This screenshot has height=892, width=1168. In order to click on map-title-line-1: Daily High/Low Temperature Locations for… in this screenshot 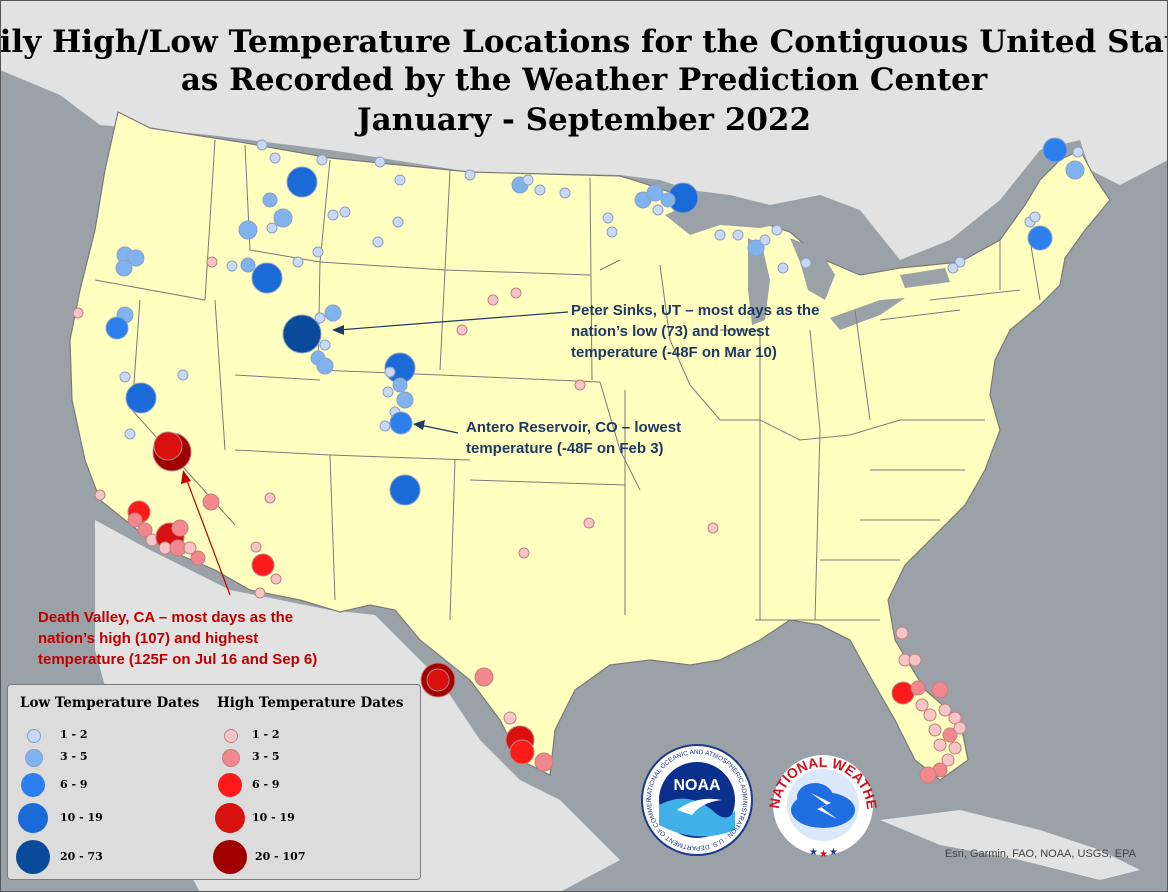, I will do `click(584, 42)`.